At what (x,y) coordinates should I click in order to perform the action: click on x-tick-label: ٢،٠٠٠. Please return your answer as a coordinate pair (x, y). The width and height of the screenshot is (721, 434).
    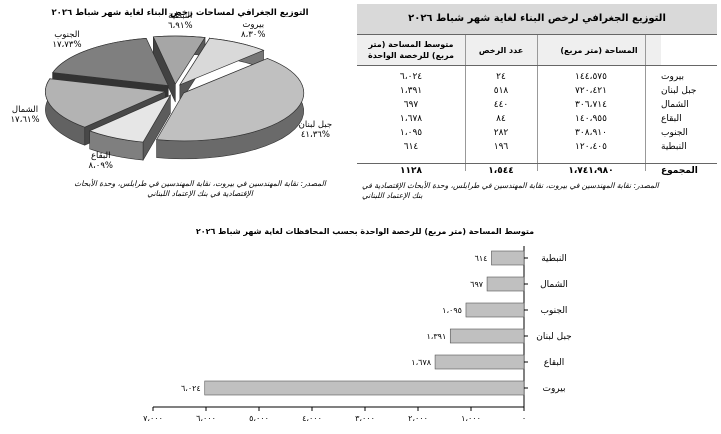
    Looking at the image, I should click on (418, 418).